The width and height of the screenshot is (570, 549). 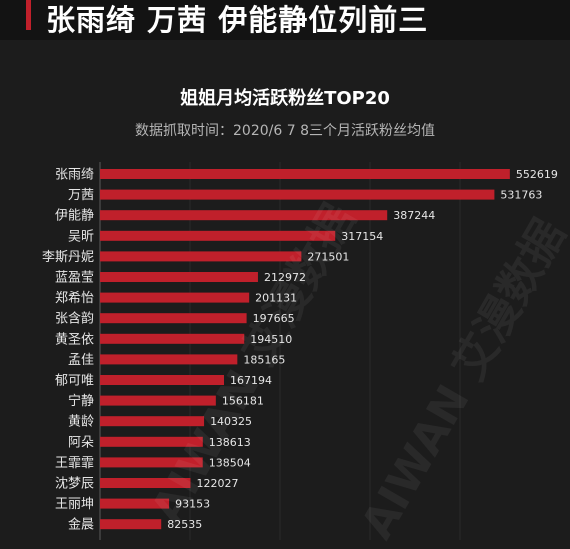 What do you see at coordinates (218, 483) in the screenshot?
I see `value-label: 122027` at bounding box center [218, 483].